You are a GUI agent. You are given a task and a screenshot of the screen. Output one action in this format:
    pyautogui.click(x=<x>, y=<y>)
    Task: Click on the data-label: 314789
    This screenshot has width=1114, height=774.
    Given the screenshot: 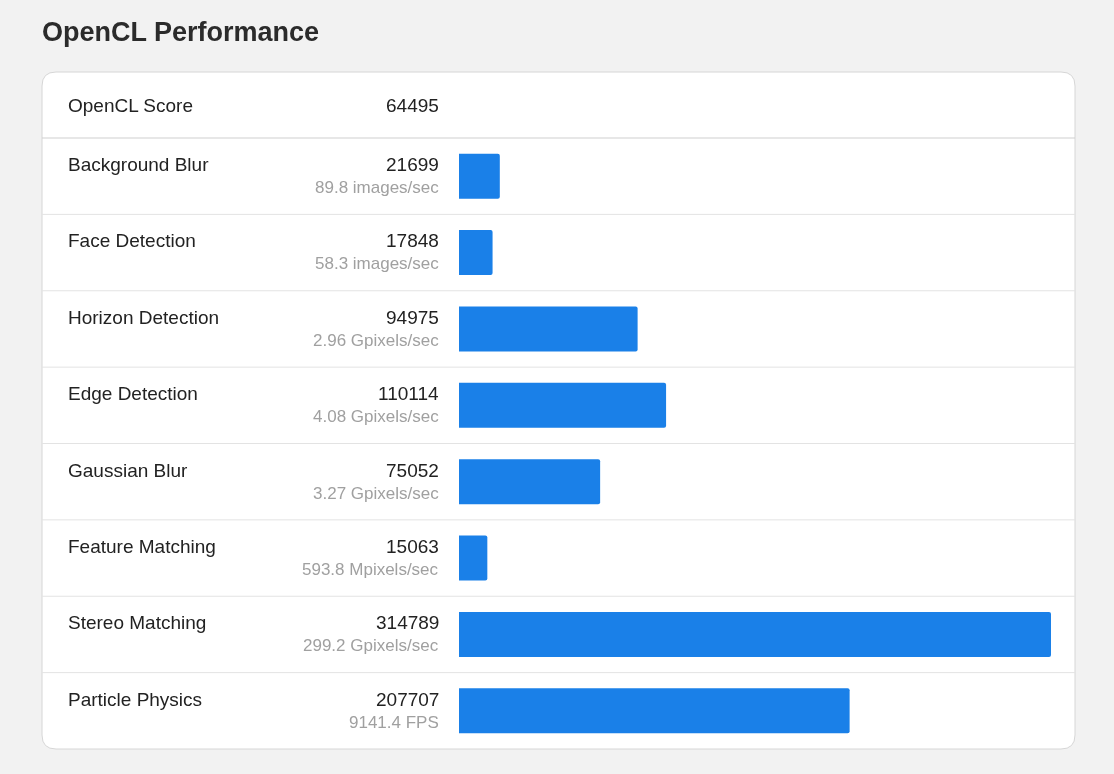 What is the action you would take?
    pyautogui.click(x=408, y=622)
    